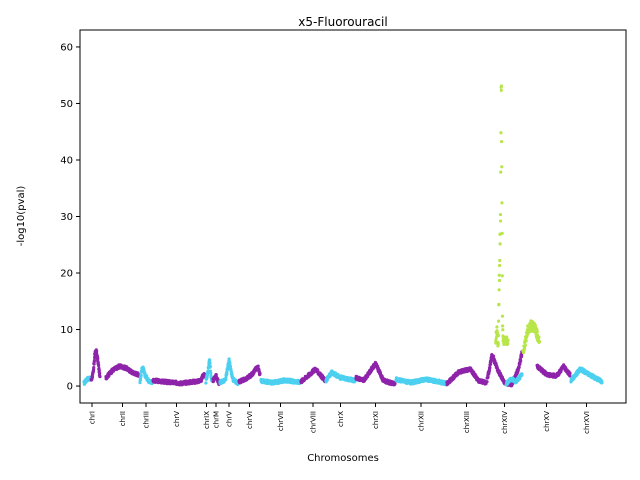  What do you see at coordinates (70, 387) in the screenshot?
I see `y-tick-label: 0` at bounding box center [70, 387].